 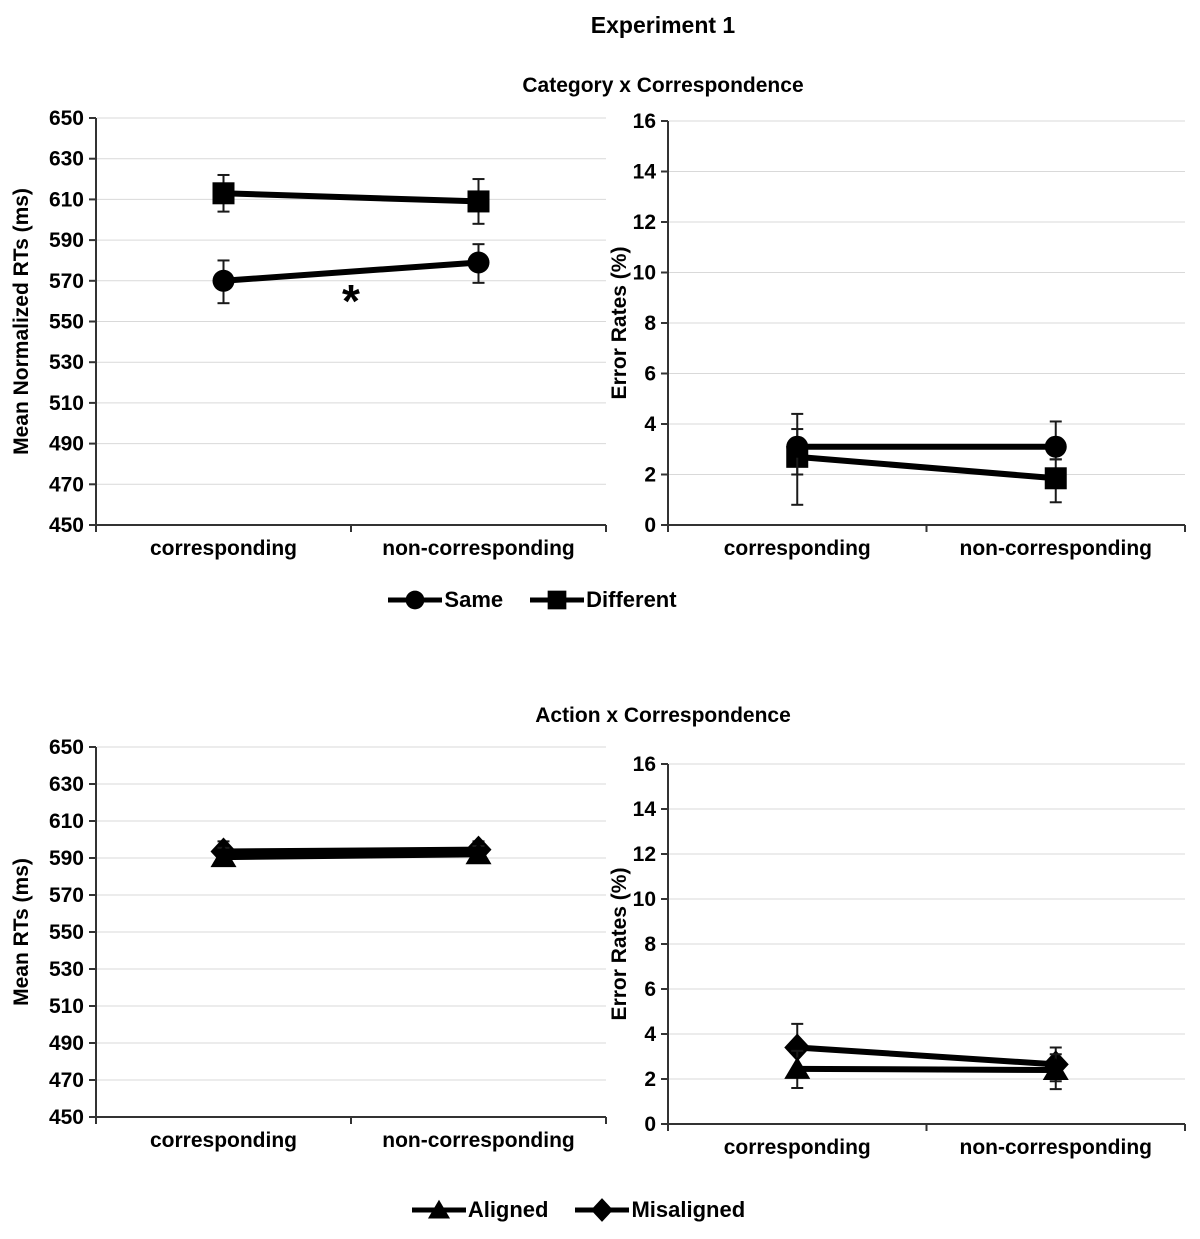 What do you see at coordinates (66, 159) in the screenshot?
I see `y-tick-label: 630` at bounding box center [66, 159].